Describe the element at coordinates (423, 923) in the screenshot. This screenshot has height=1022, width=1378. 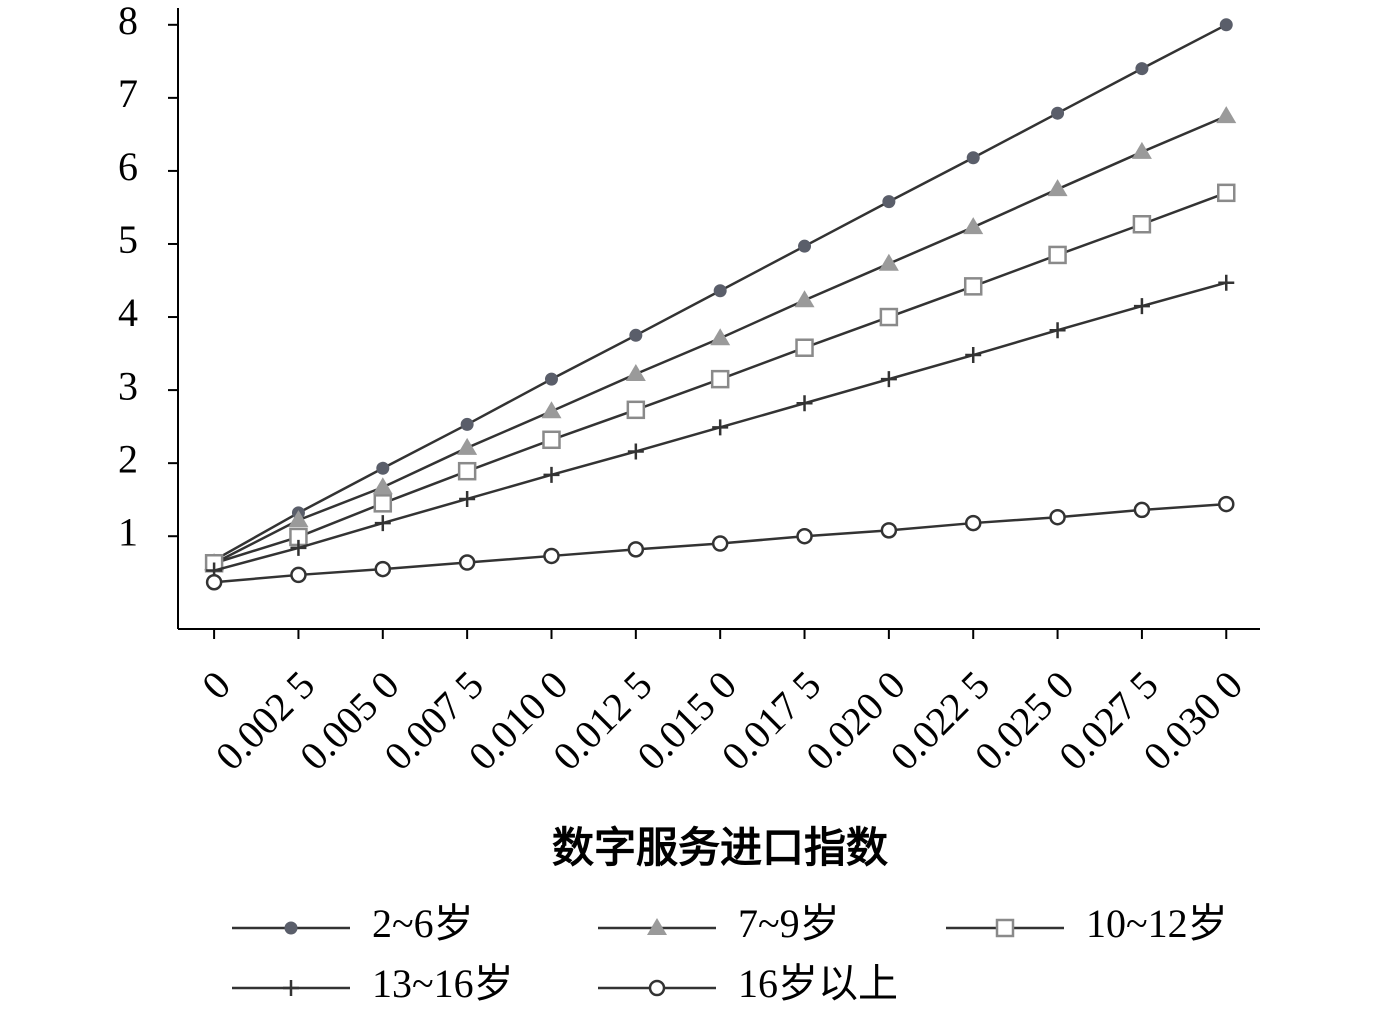
I see `legend-label: 2~6岁` at that location.